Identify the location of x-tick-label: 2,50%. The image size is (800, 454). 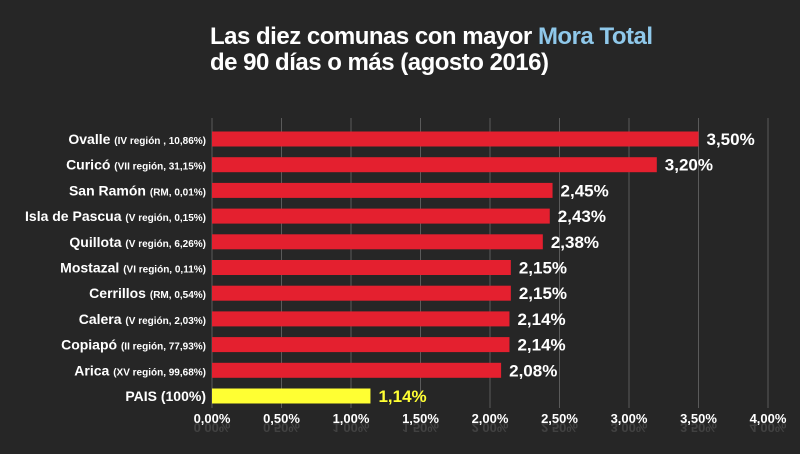
(559, 418).